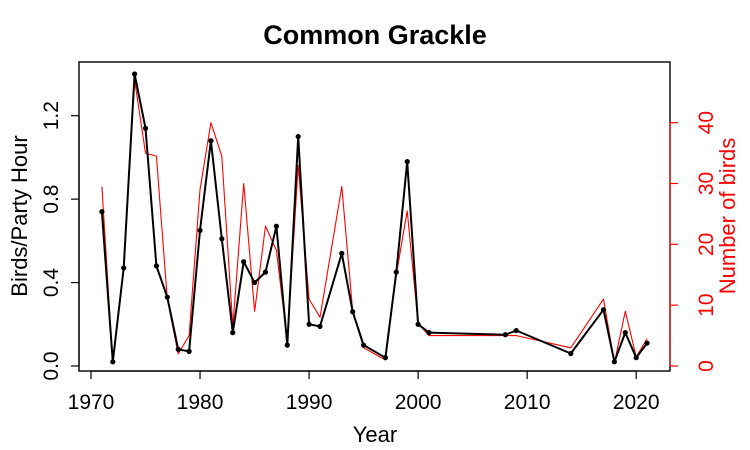  I want to click on y-axis-left: 0.0 0.4 0.8 1.2, so click(60, 241).